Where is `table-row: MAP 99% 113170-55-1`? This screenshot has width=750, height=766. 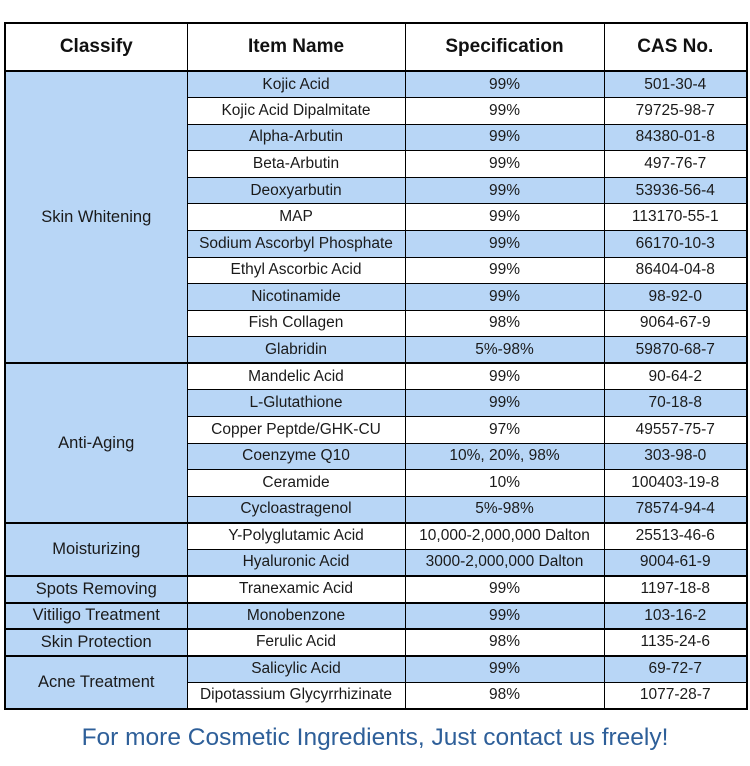 table-row: MAP 99% 113170-55-1 is located at coordinates (376, 217).